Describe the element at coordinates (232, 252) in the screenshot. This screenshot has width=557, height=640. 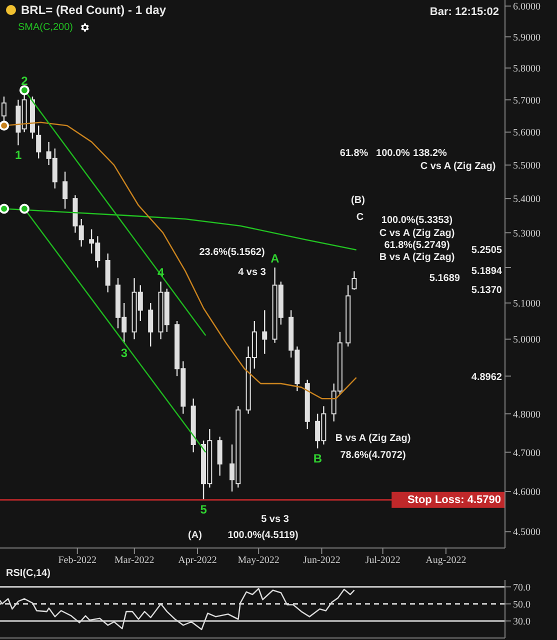
I see `annotation: 23.6%(5.1562)` at that location.